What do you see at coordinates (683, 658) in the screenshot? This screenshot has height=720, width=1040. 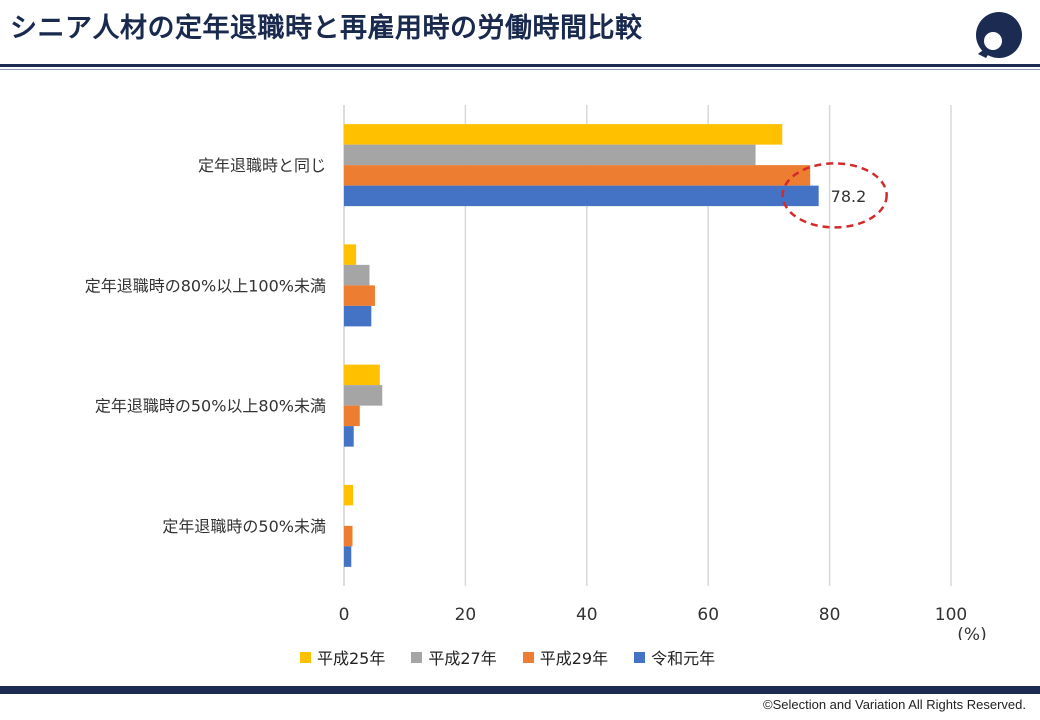 I see `legend-label: 令和元年` at bounding box center [683, 658].